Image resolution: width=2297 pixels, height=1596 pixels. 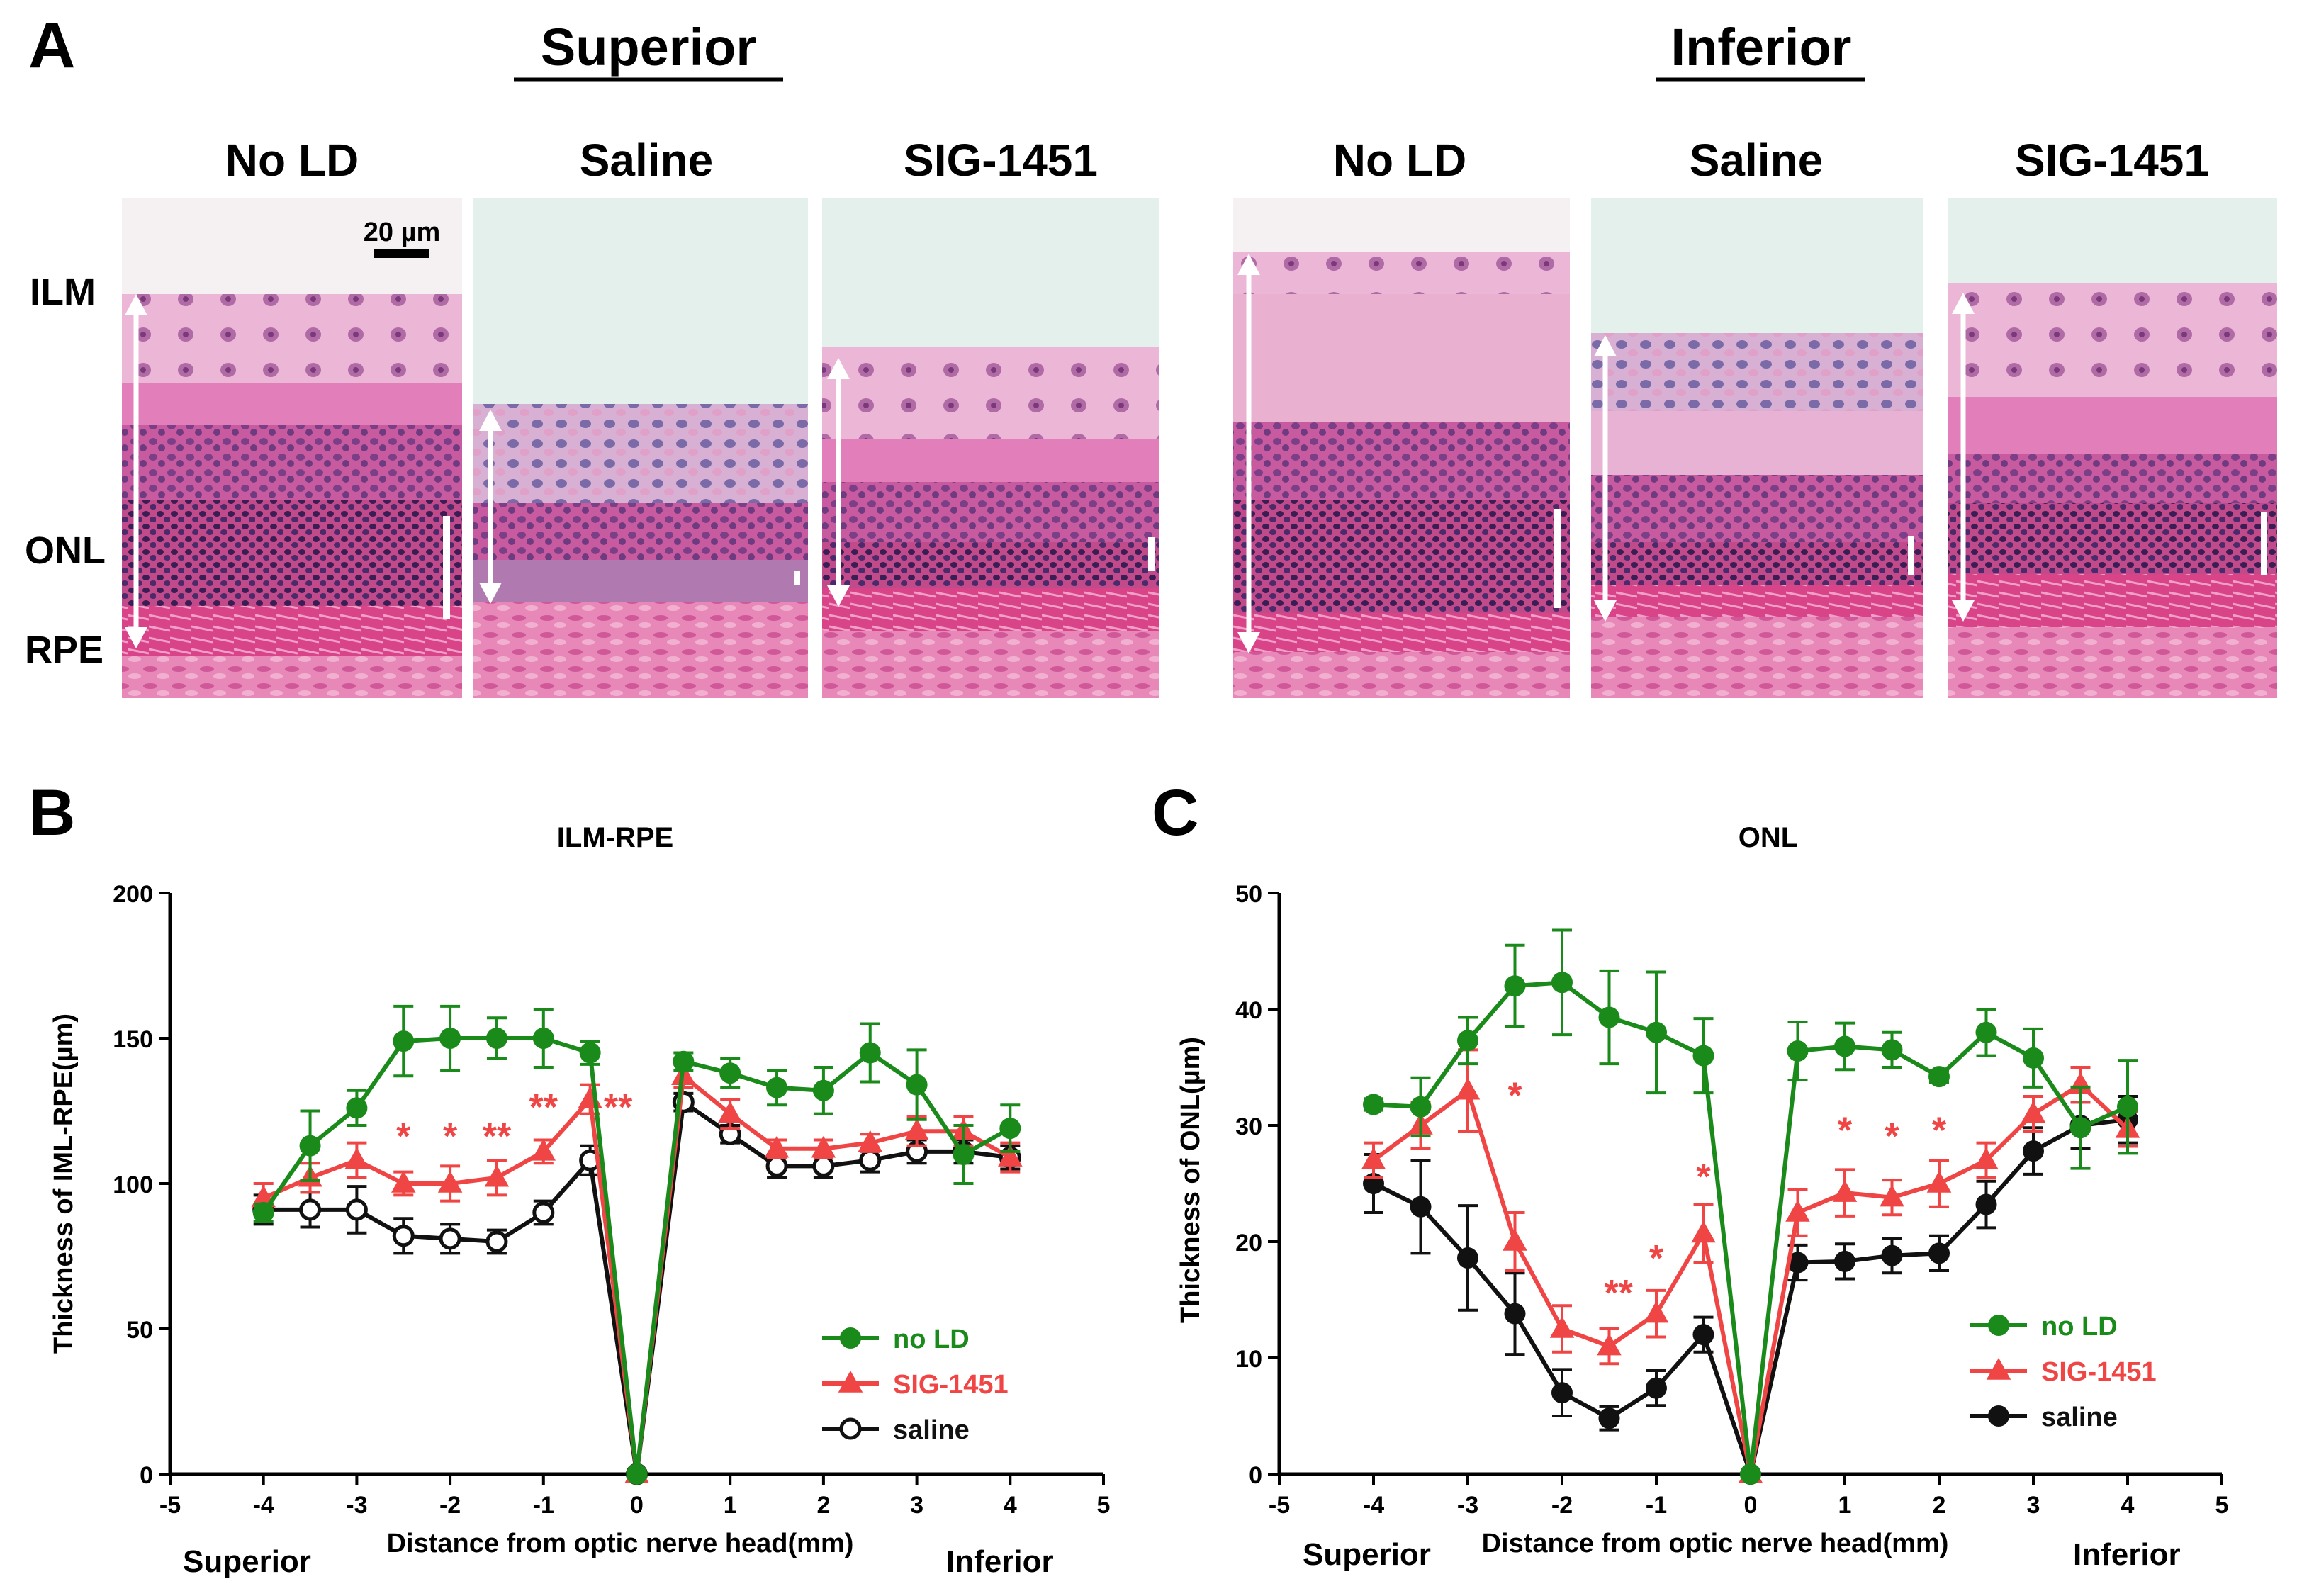 What do you see at coordinates (896, 1430) in the screenshot?
I see `legend-item: saline` at bounding box center [896, 1430].